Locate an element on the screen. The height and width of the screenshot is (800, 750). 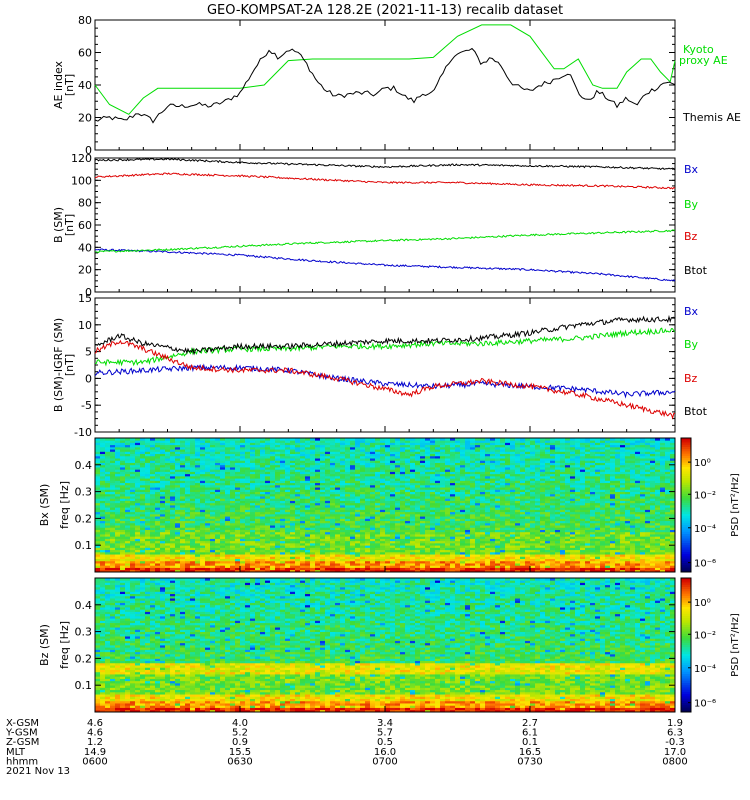
series-line-by is located at coordinates (385, 241).